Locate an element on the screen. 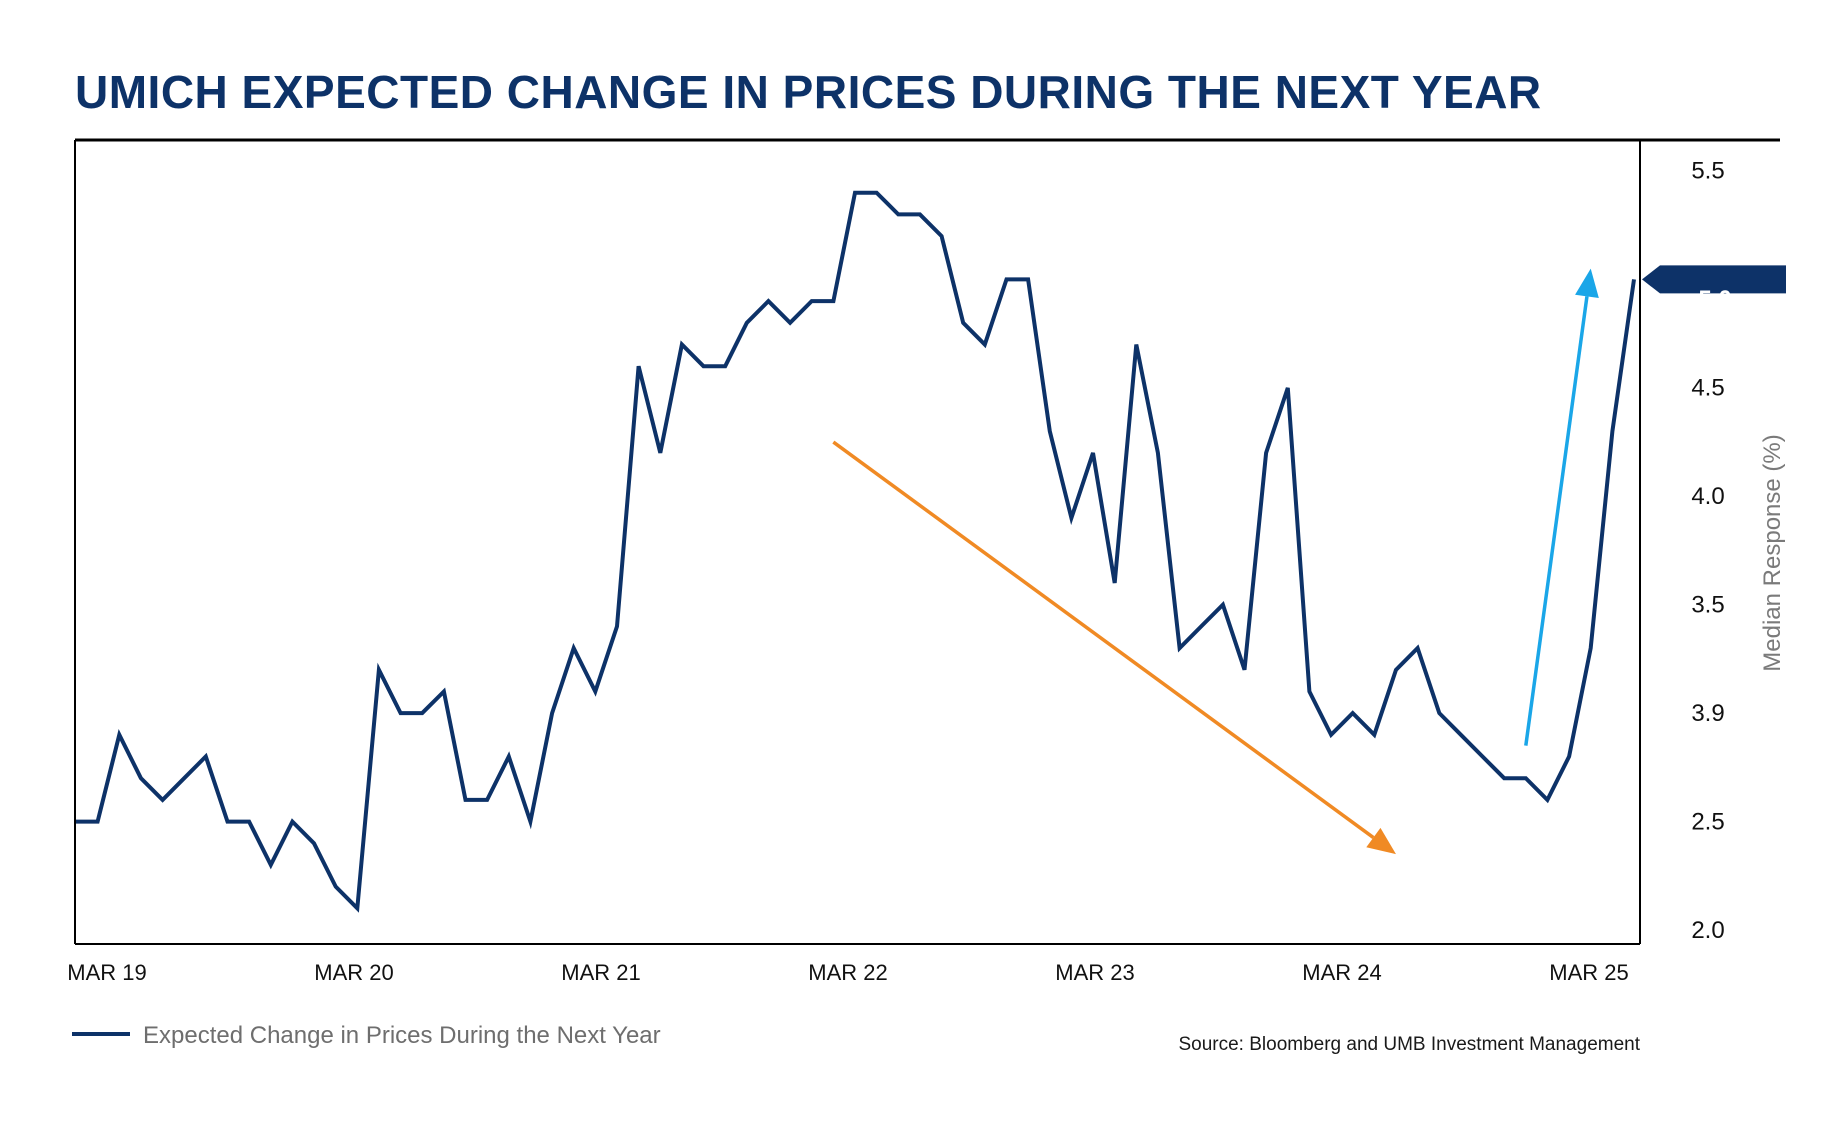 The image size is (1838, 1125). y-tick-label: 3.9 is located at coordinates (1707, 713).